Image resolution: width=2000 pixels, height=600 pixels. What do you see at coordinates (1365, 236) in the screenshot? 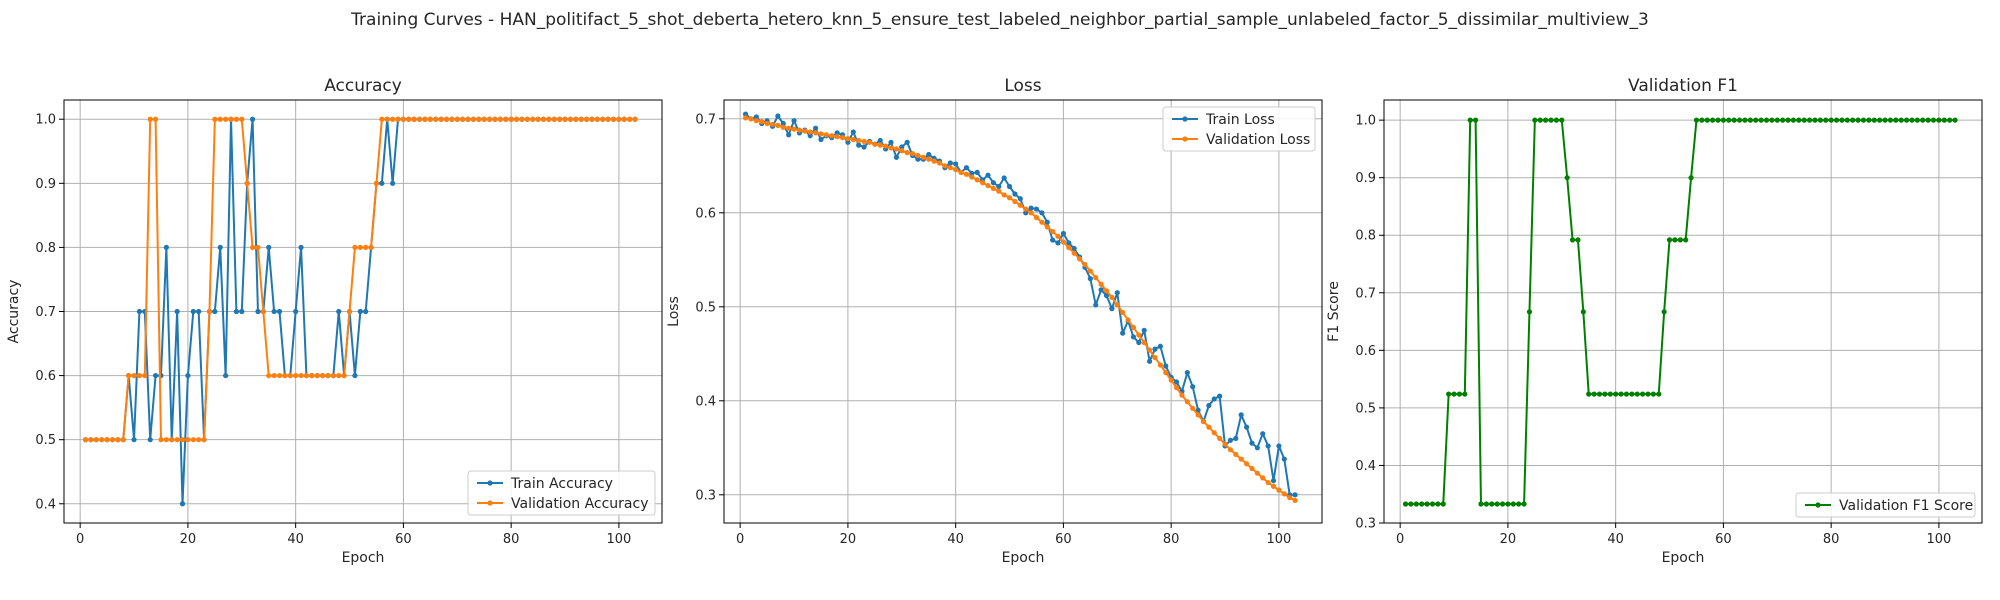
I see `y-tick-label: 0.8` at bounding box center [1365, 236].